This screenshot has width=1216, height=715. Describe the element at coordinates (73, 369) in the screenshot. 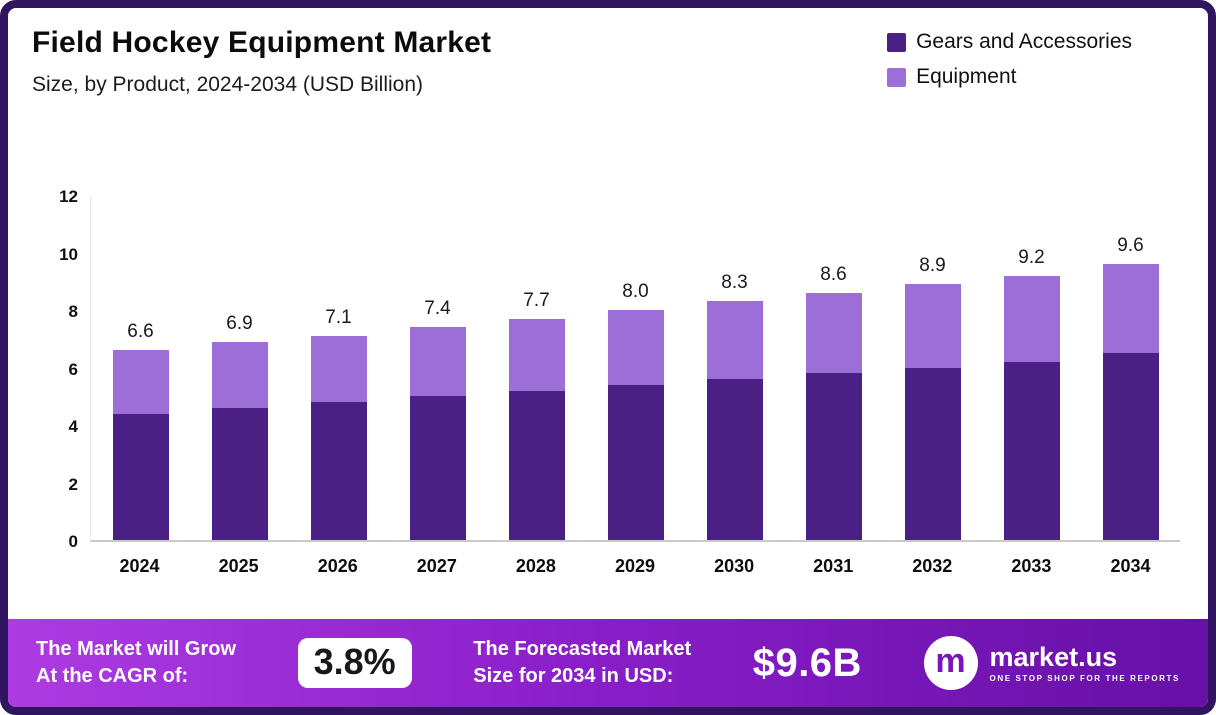

I see `y-tick-label: 6` at that location.